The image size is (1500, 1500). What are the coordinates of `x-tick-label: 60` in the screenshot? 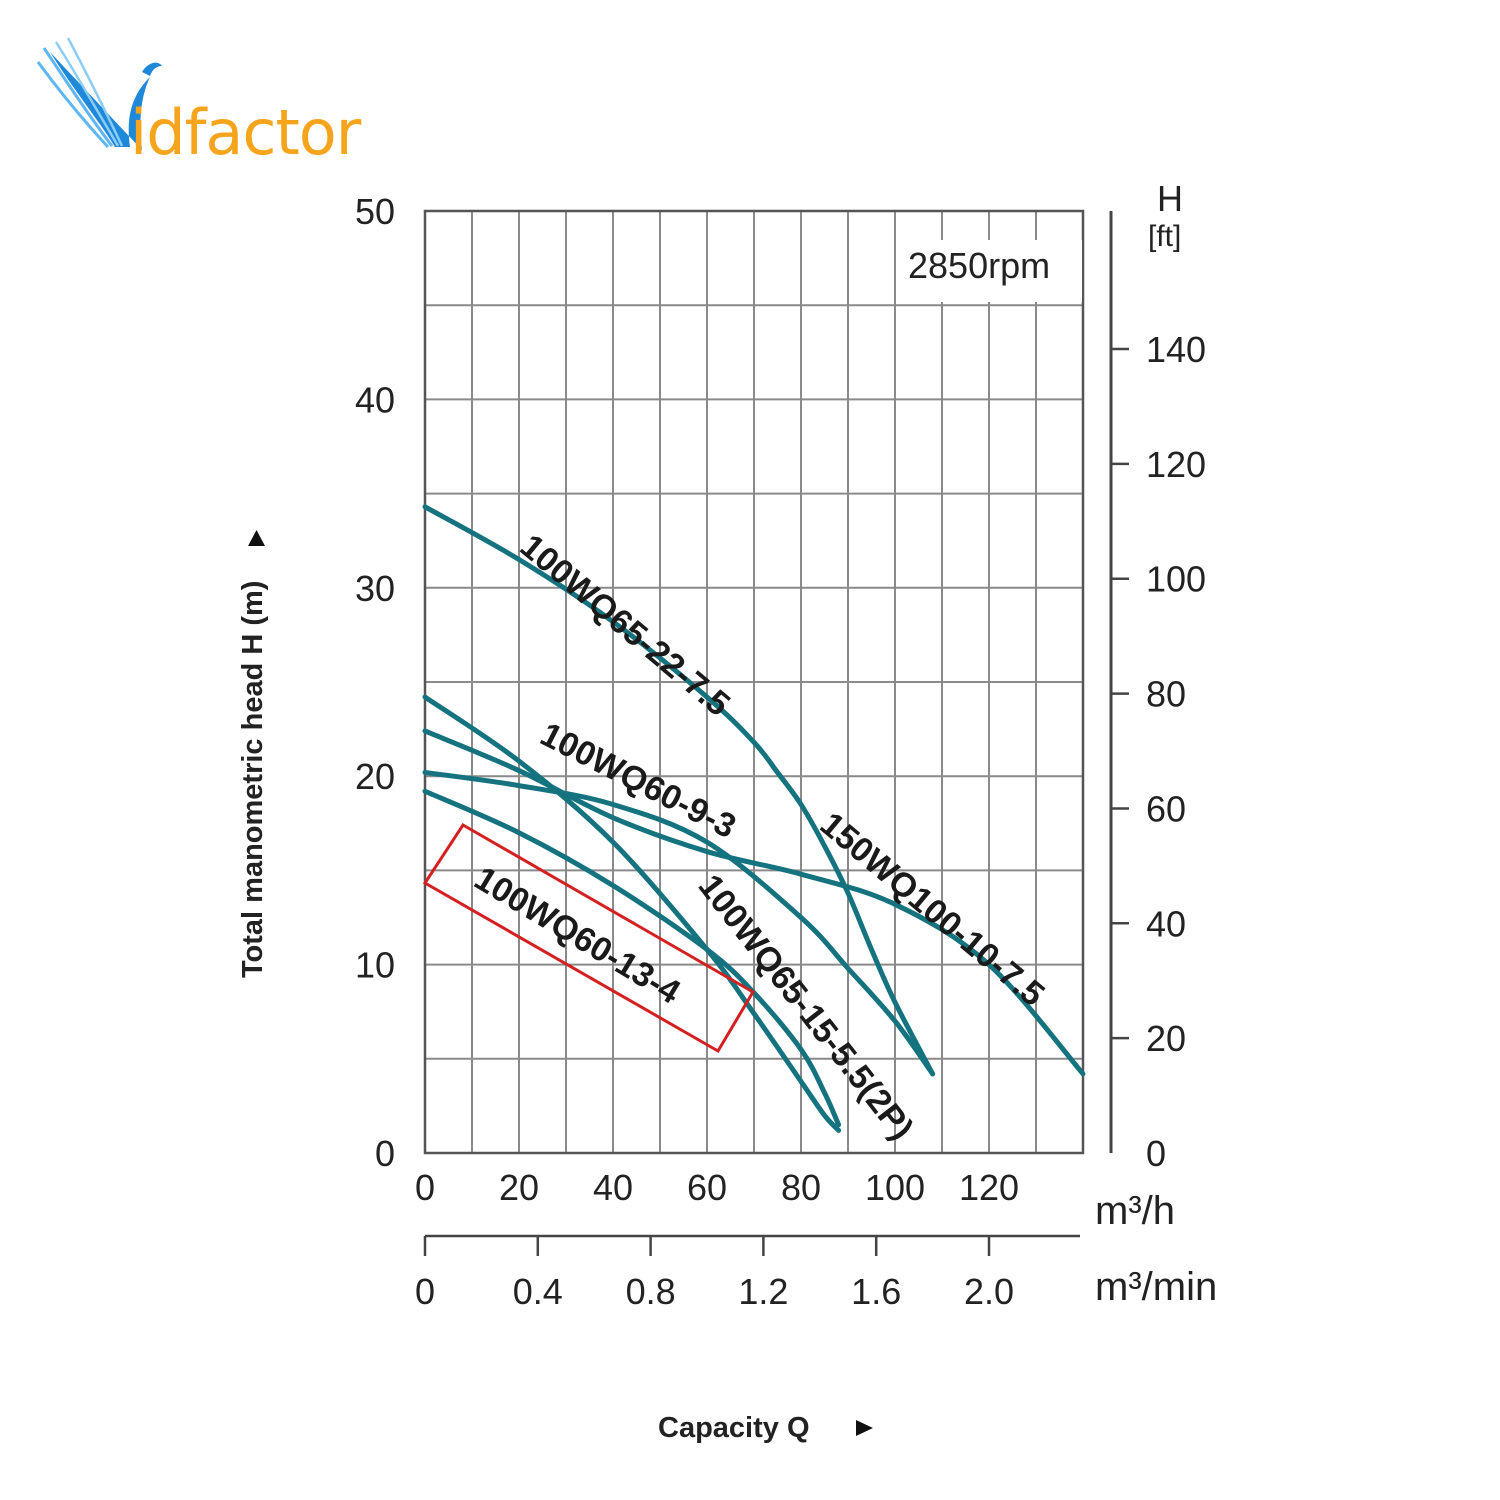 It's located at (707, 1187).